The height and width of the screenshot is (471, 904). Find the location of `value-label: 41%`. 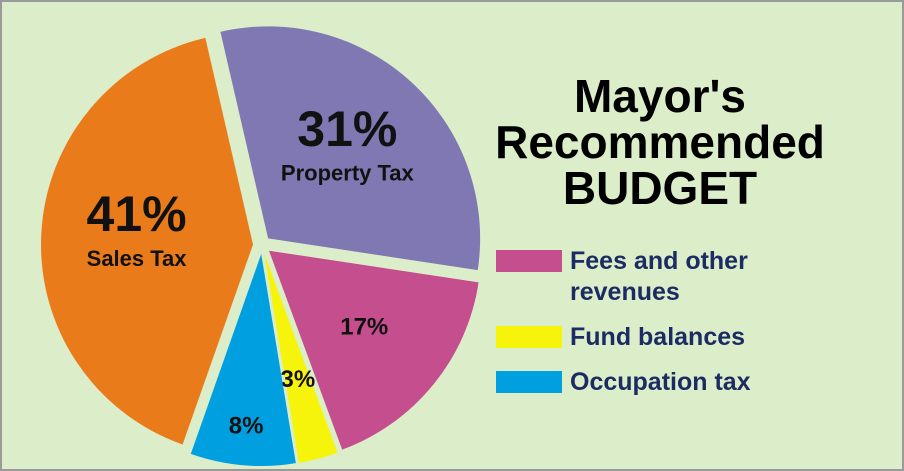

value-label: 41% is located at coordinates (137, 214).